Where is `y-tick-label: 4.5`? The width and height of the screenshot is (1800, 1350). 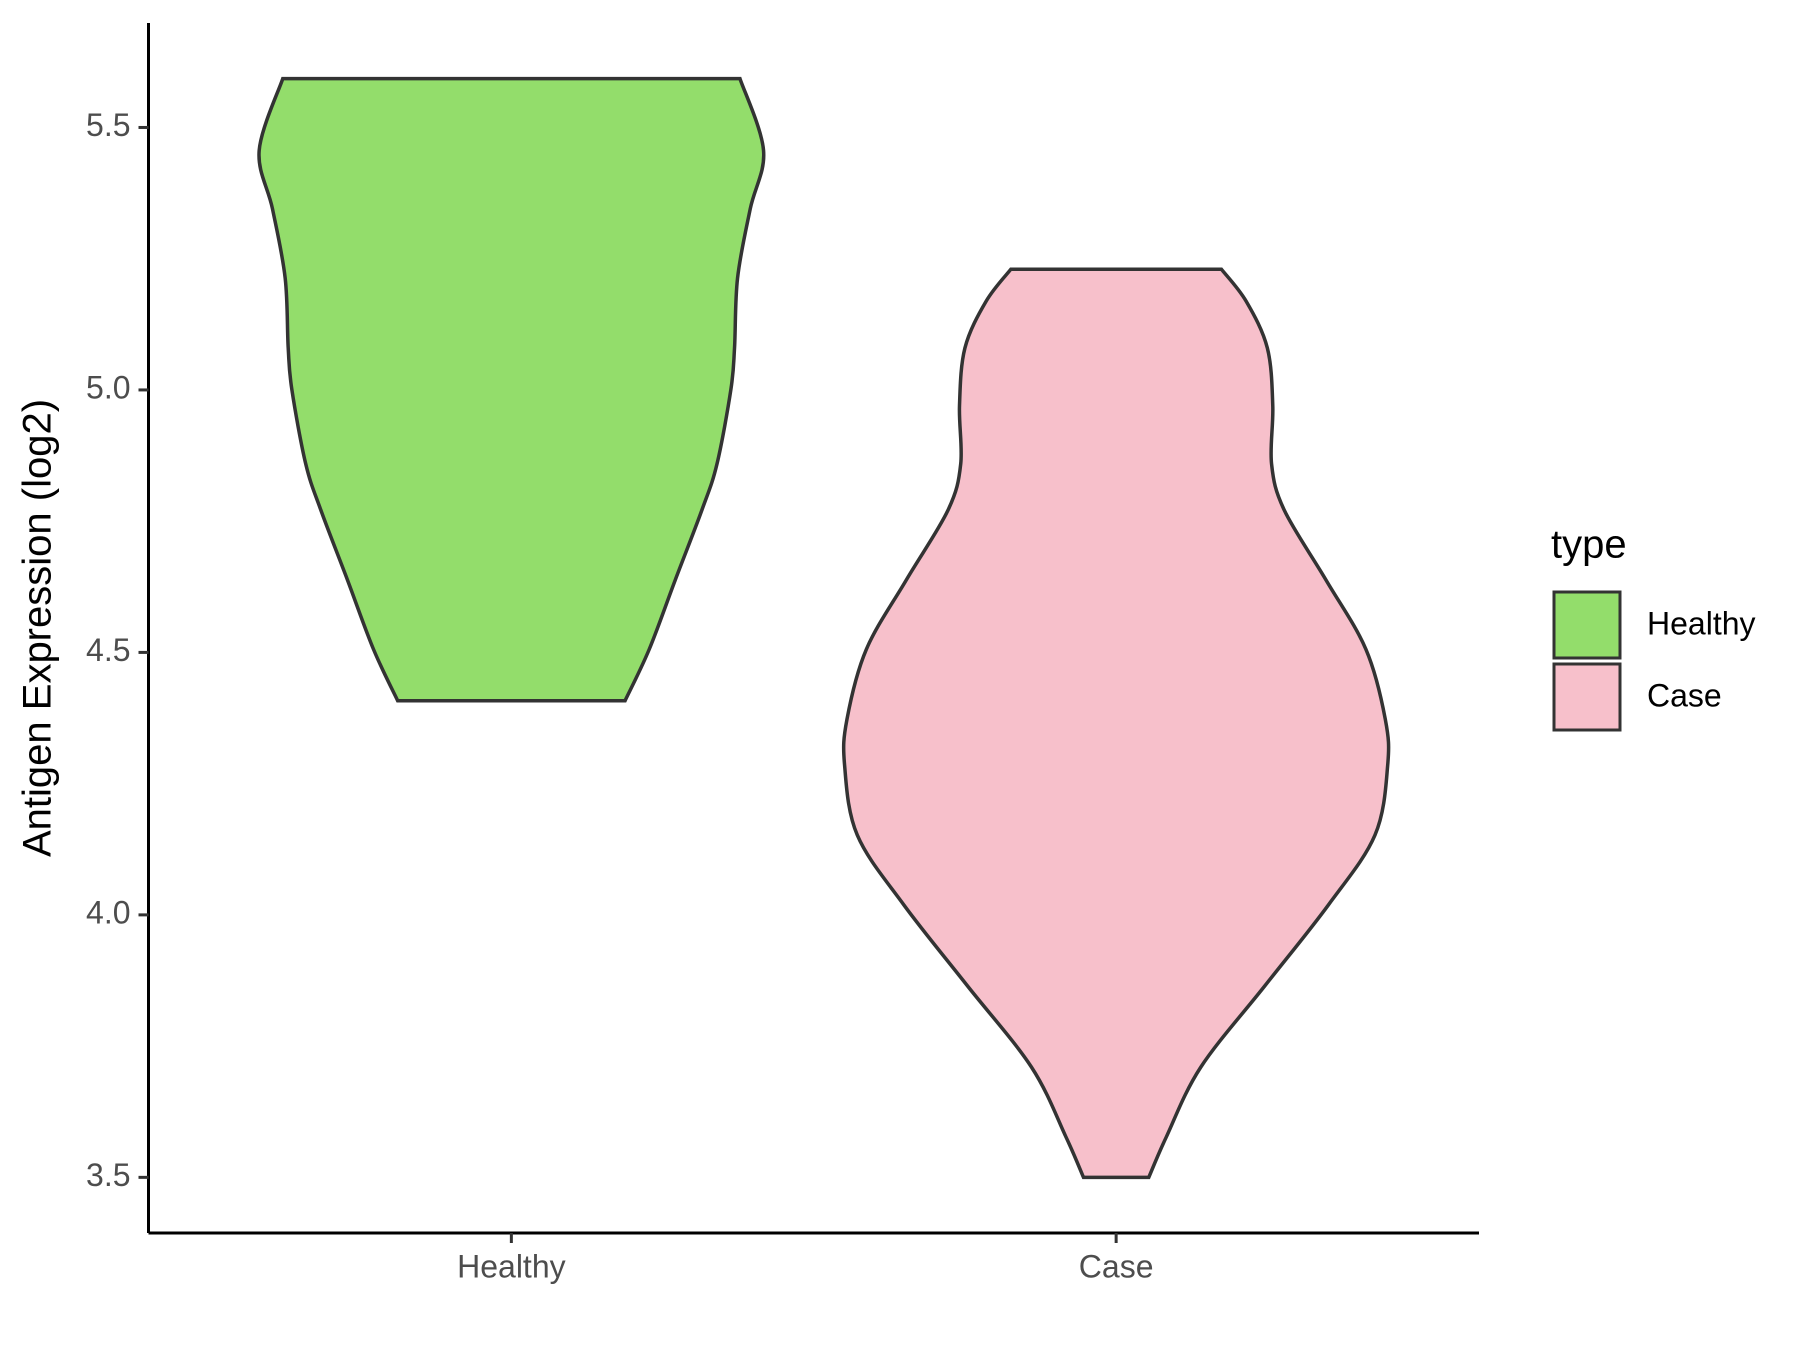
y-tick-label: 4.5 is located at coordinates (108, 650).